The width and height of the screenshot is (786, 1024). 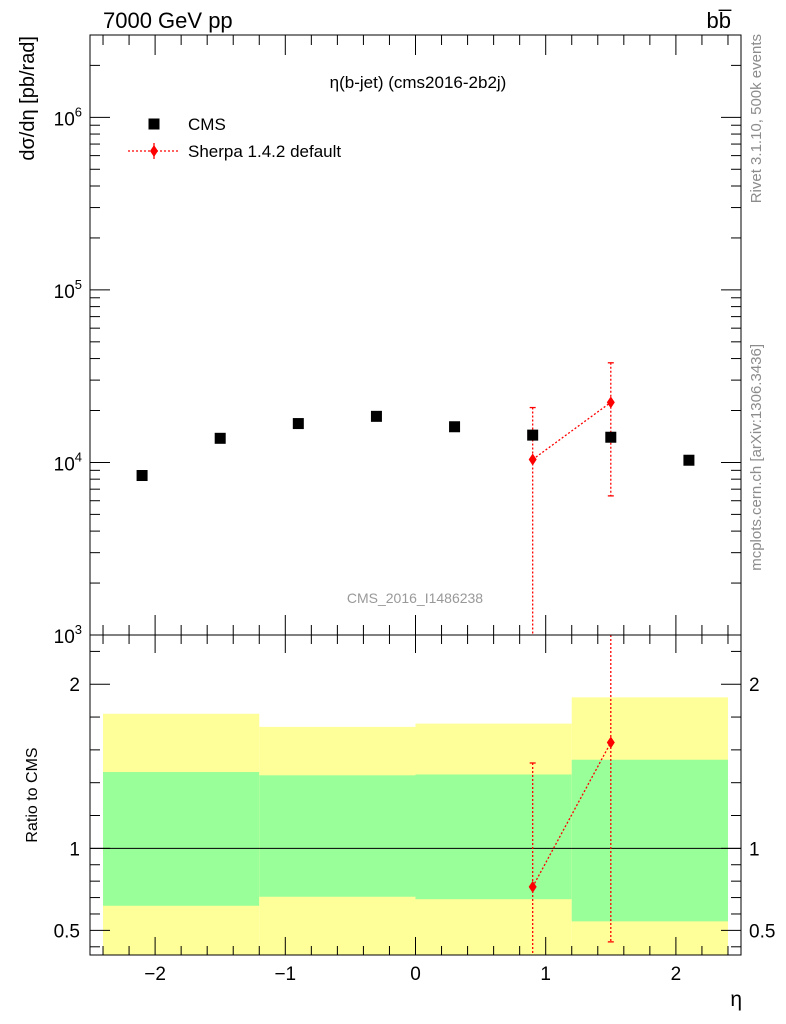 What do you see at coordinates (415, 598) in the screenshot?
I see `watermark: CMS_2016_I1486238` at bounding box center [415, 598].